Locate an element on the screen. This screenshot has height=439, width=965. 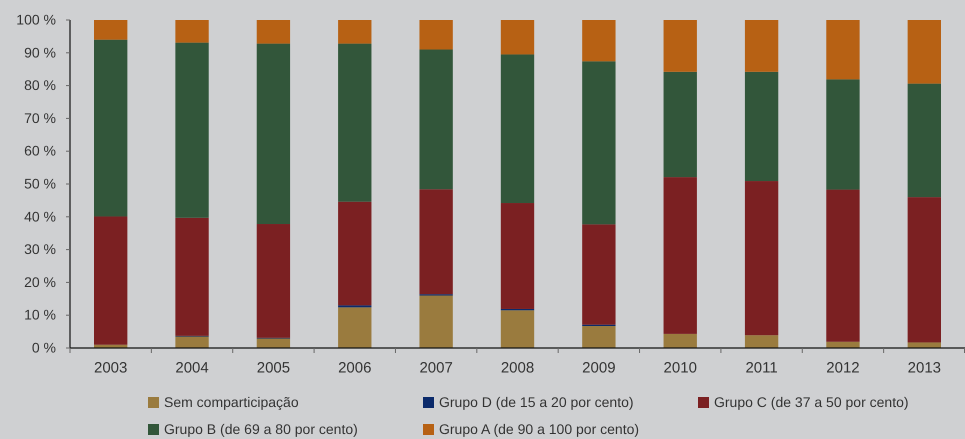
y-tick-label: 20 % is located at coordinates (40, 282).